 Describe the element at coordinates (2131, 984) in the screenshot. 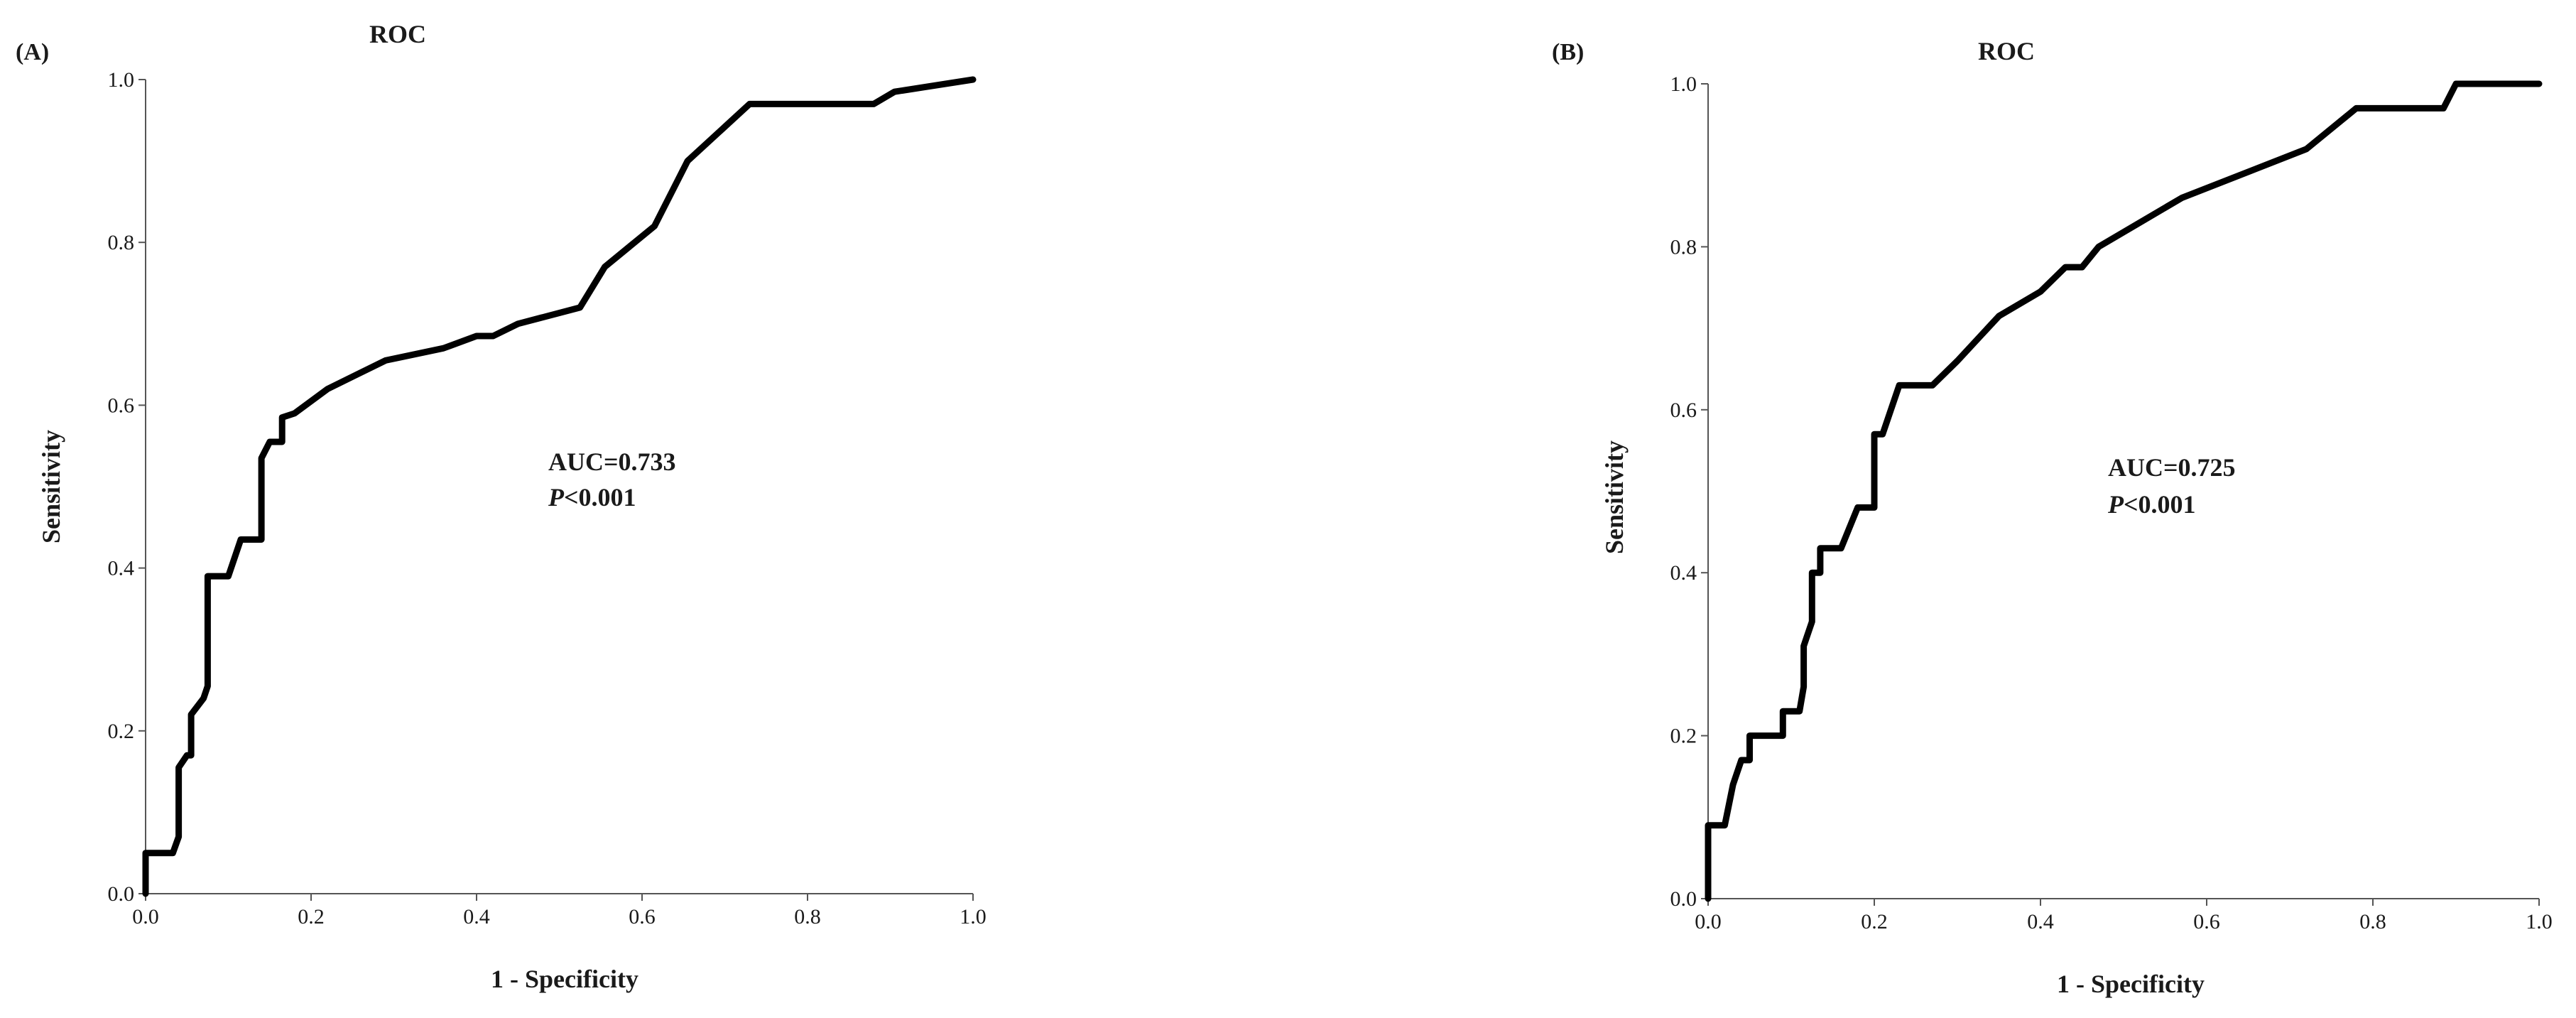

I see `panel-b-xlabel: 1 - Specificity` at that location.